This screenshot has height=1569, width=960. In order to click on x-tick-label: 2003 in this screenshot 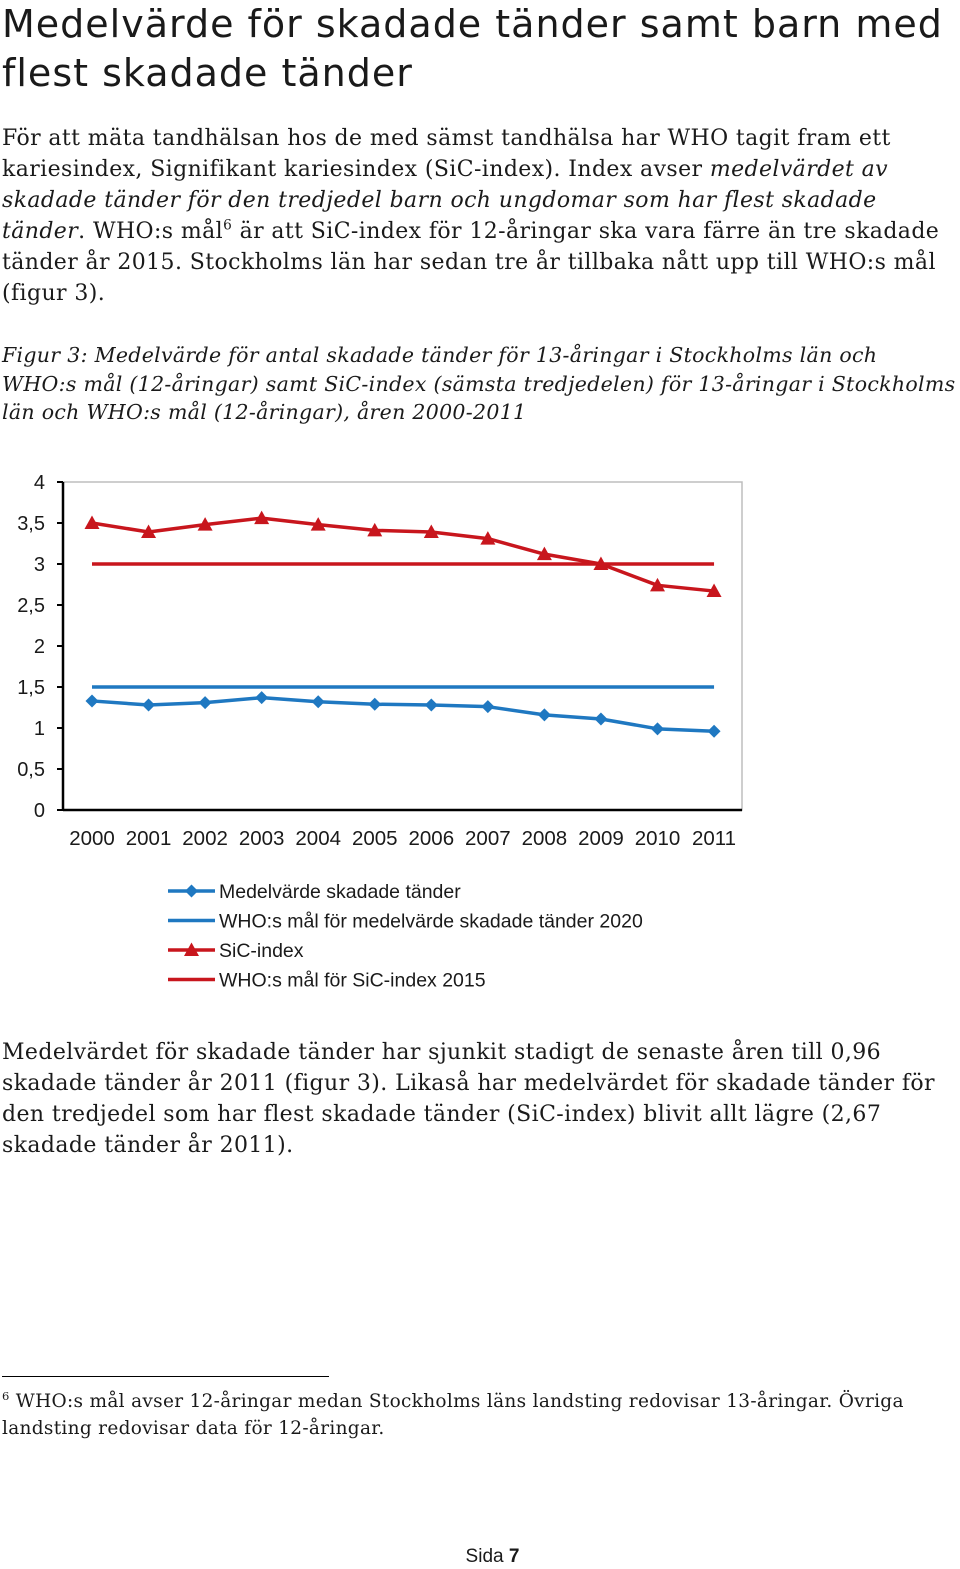, I will do `click(262, 838)`.